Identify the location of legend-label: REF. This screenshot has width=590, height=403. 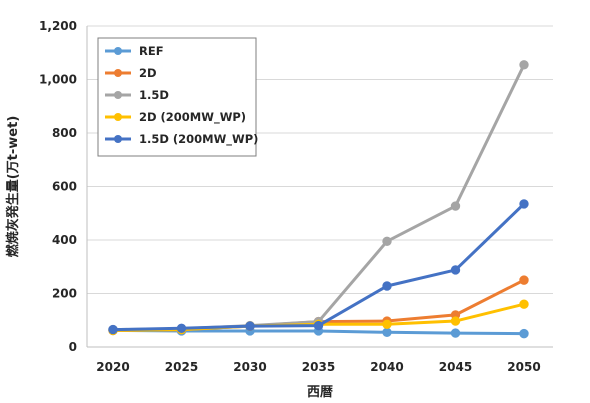
(151, 51).